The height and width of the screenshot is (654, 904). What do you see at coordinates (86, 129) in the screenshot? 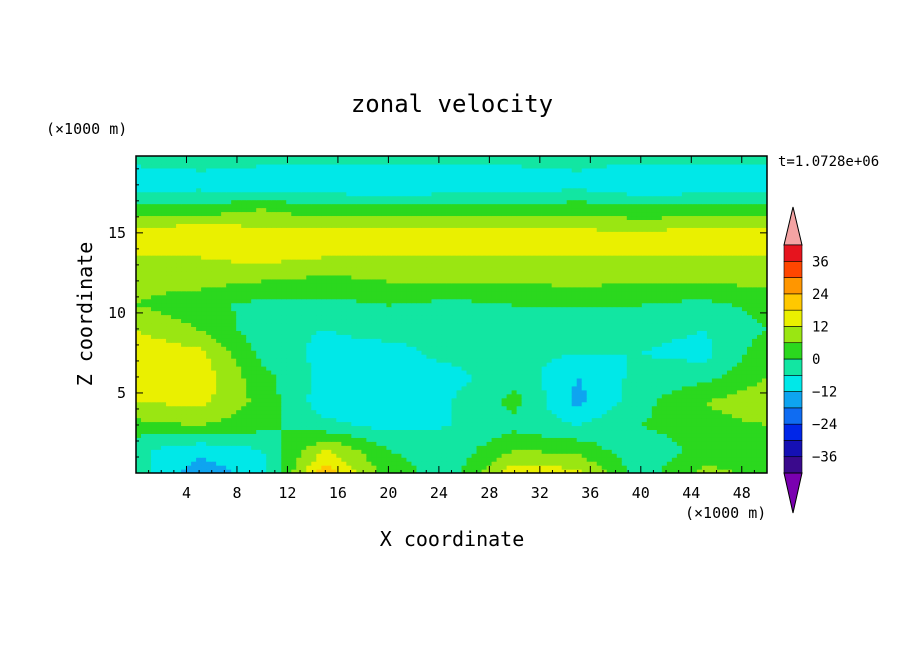
I see `y-unit-label: (×1000 m)` at bounding box center [86, 129].